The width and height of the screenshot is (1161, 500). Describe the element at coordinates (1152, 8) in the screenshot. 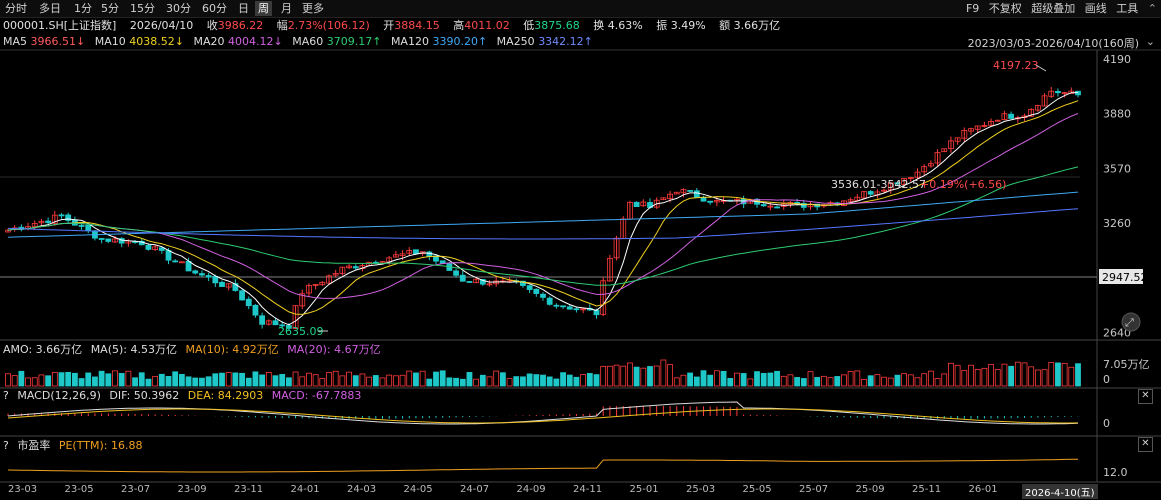

I see `collapse-icon: ⌃` at that location.